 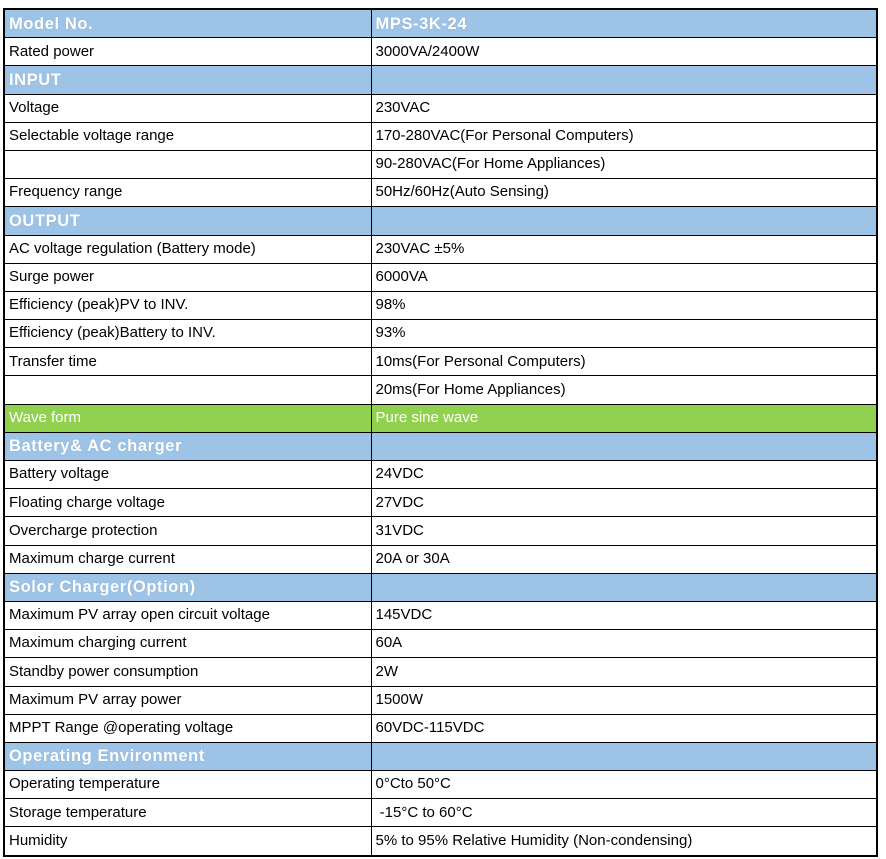 I want to click on spec-value: 90-280VAC(For Home Appliances), so click(x=624, y=164).